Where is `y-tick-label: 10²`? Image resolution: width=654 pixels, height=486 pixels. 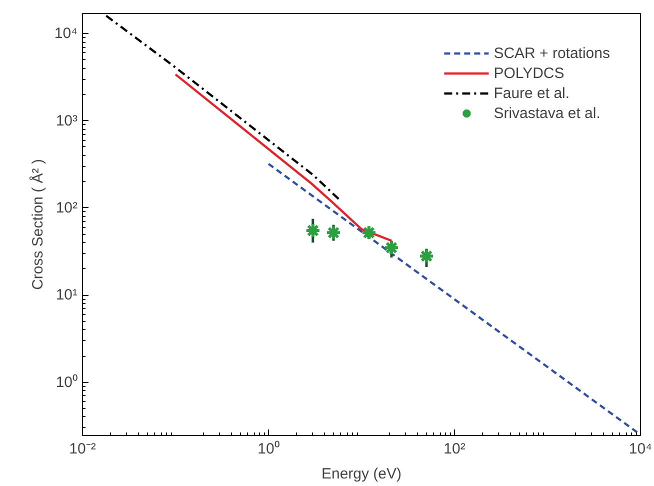 y-tick-label: 10² is located at coordinates (67, 207).